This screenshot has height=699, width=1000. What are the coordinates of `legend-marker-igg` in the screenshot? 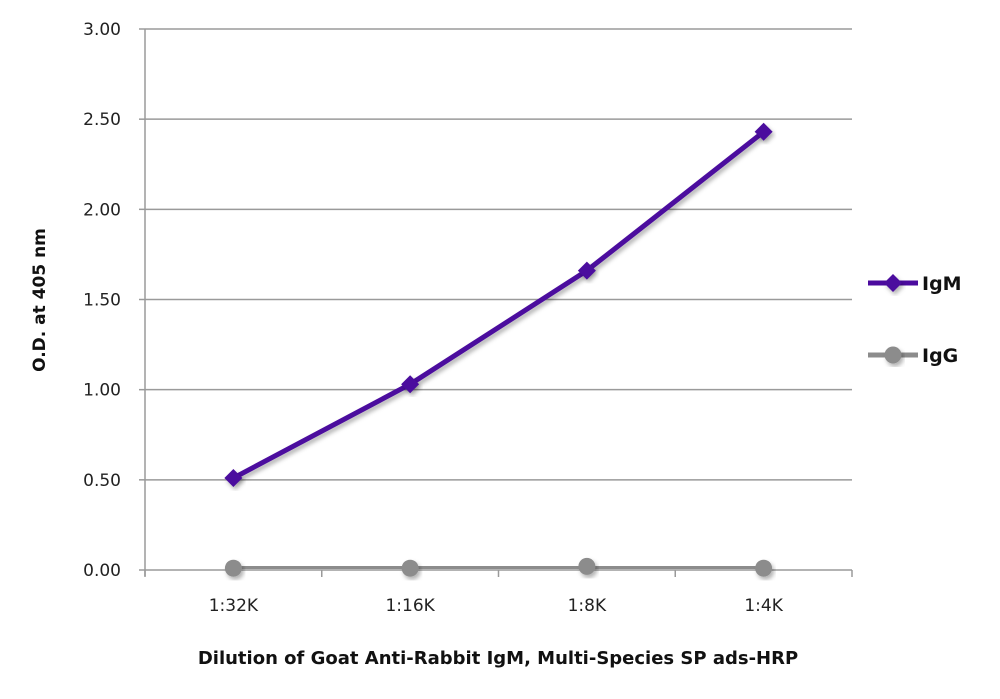 It's located at (893, 355).